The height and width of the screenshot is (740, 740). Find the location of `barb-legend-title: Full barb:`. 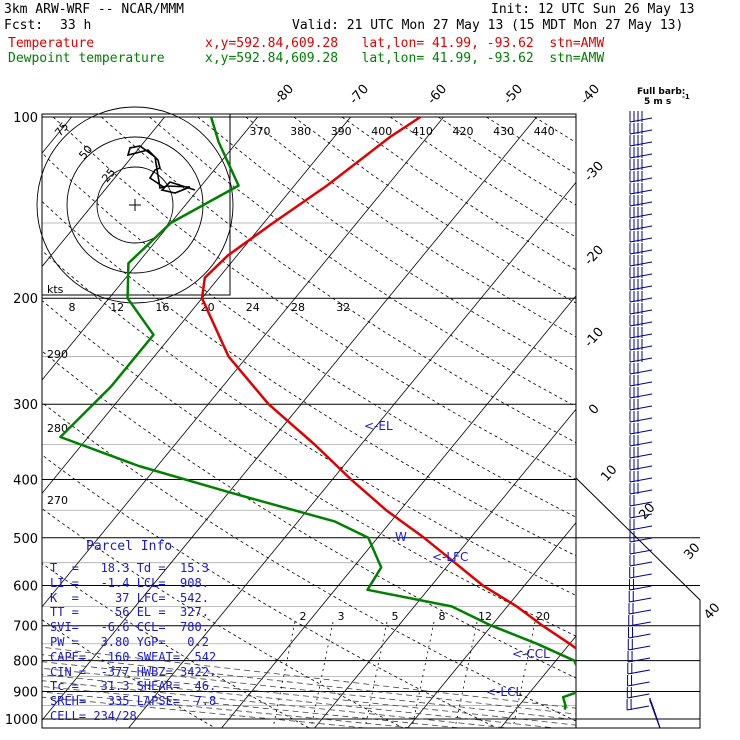

barb-legend-title: Full barb: is located at coordinates (661, 92).